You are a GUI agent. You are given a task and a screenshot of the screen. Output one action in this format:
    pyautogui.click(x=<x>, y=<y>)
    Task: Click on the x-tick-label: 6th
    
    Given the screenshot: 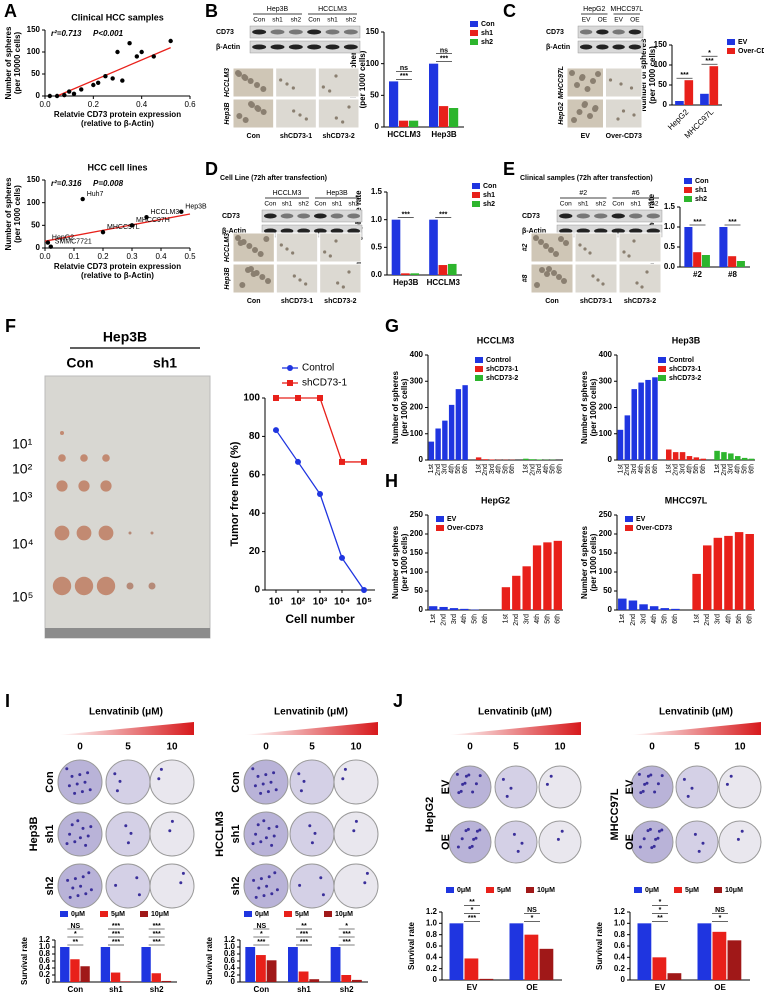 What is the action you would take?
    pyautogui.click(x=751, y=469)
    